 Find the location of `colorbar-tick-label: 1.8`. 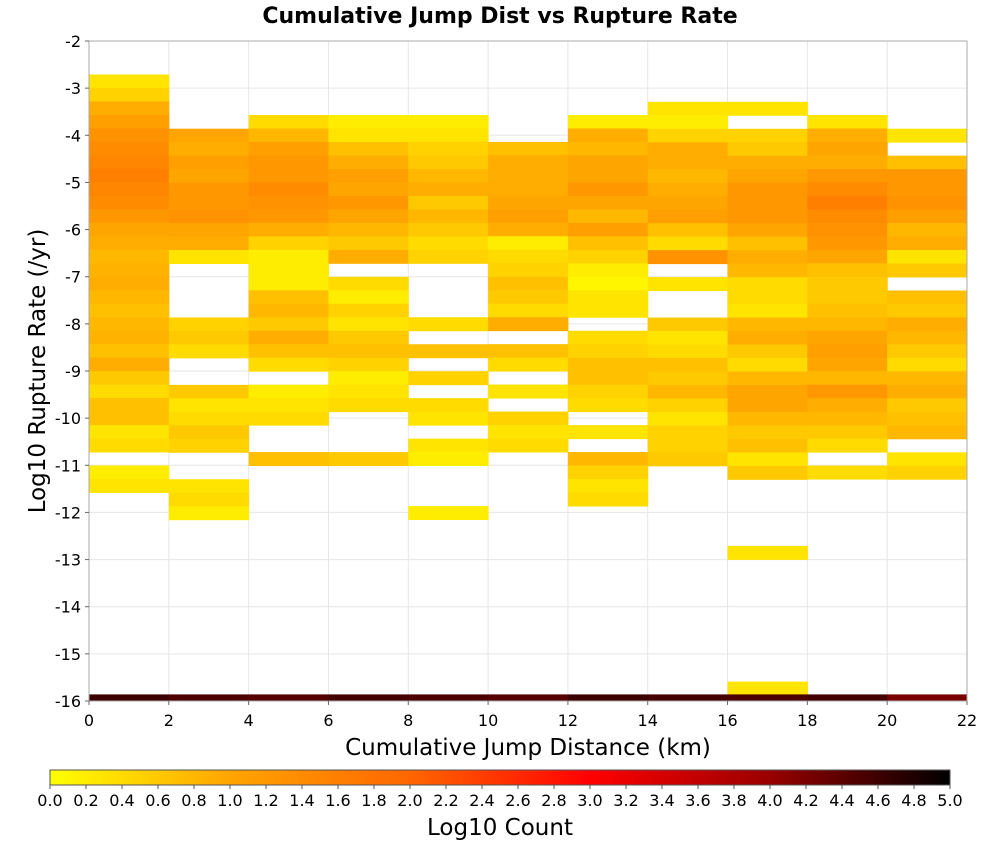

colorbar-tick-label: 1.8 is located at coordinates (373, 800).